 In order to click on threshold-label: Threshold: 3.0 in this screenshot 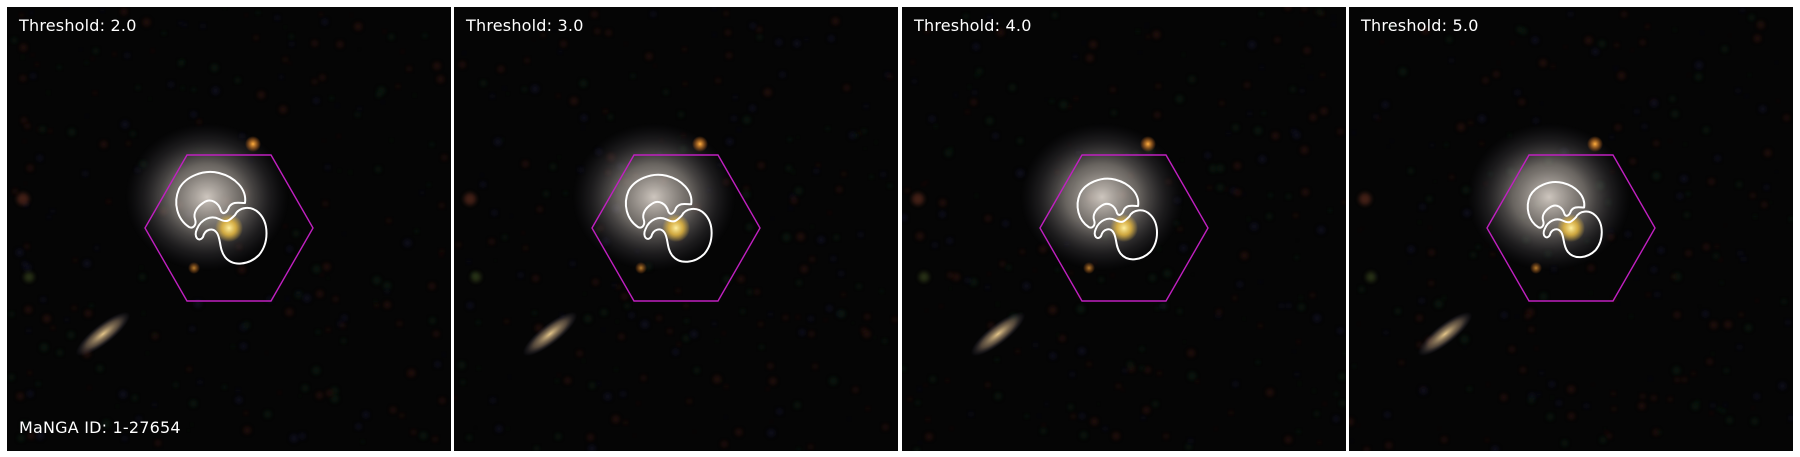, I will do `click(525, 25)`.